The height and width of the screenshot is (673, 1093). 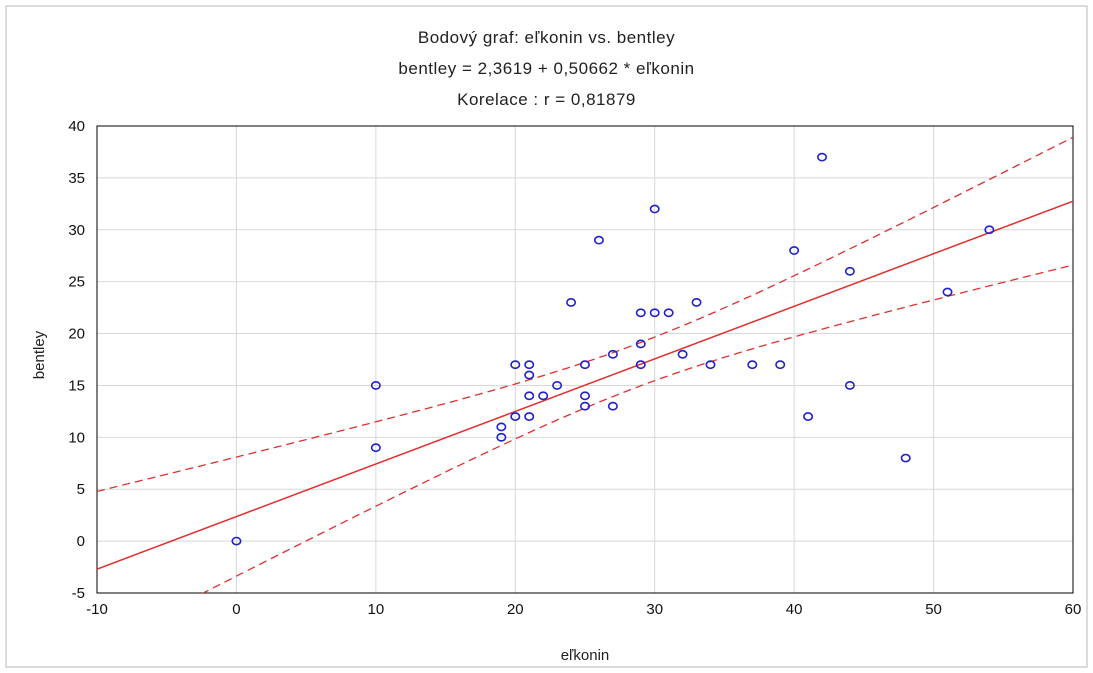 I want to click on y-tick-label: 10, so click(x=76, y=437).